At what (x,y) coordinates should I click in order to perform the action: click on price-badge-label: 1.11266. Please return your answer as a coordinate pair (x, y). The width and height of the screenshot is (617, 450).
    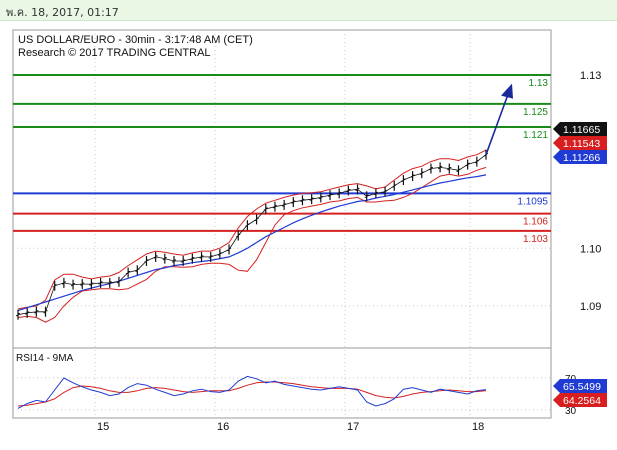
    Looking at the image, I should click on (581, 158).